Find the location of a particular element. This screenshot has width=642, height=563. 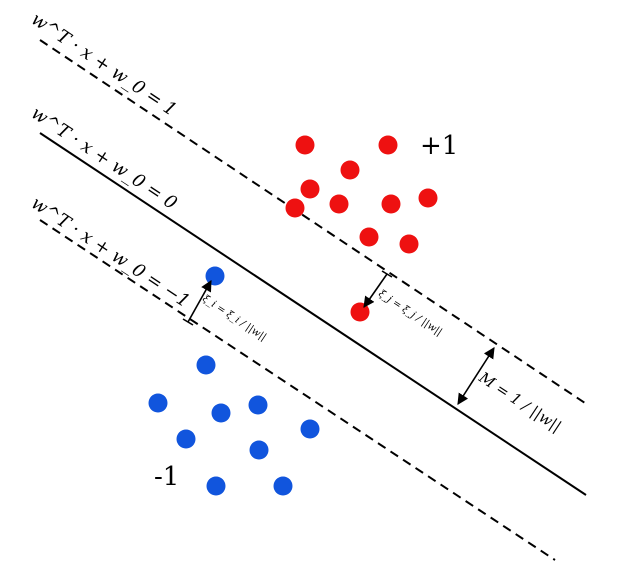

positive-class-label: +1 is located at coordinates (439, 146).